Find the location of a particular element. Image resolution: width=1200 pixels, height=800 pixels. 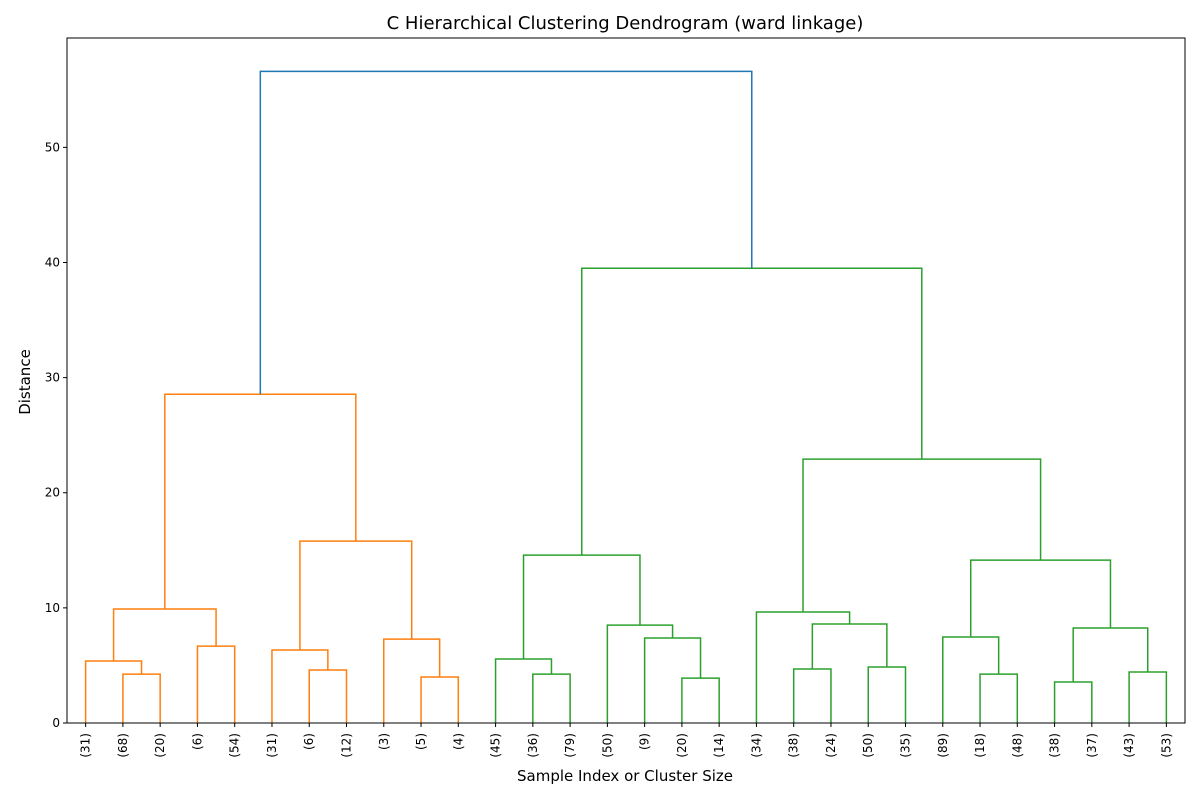

leaf-label: (43) is located at coordinates (1129, 745).